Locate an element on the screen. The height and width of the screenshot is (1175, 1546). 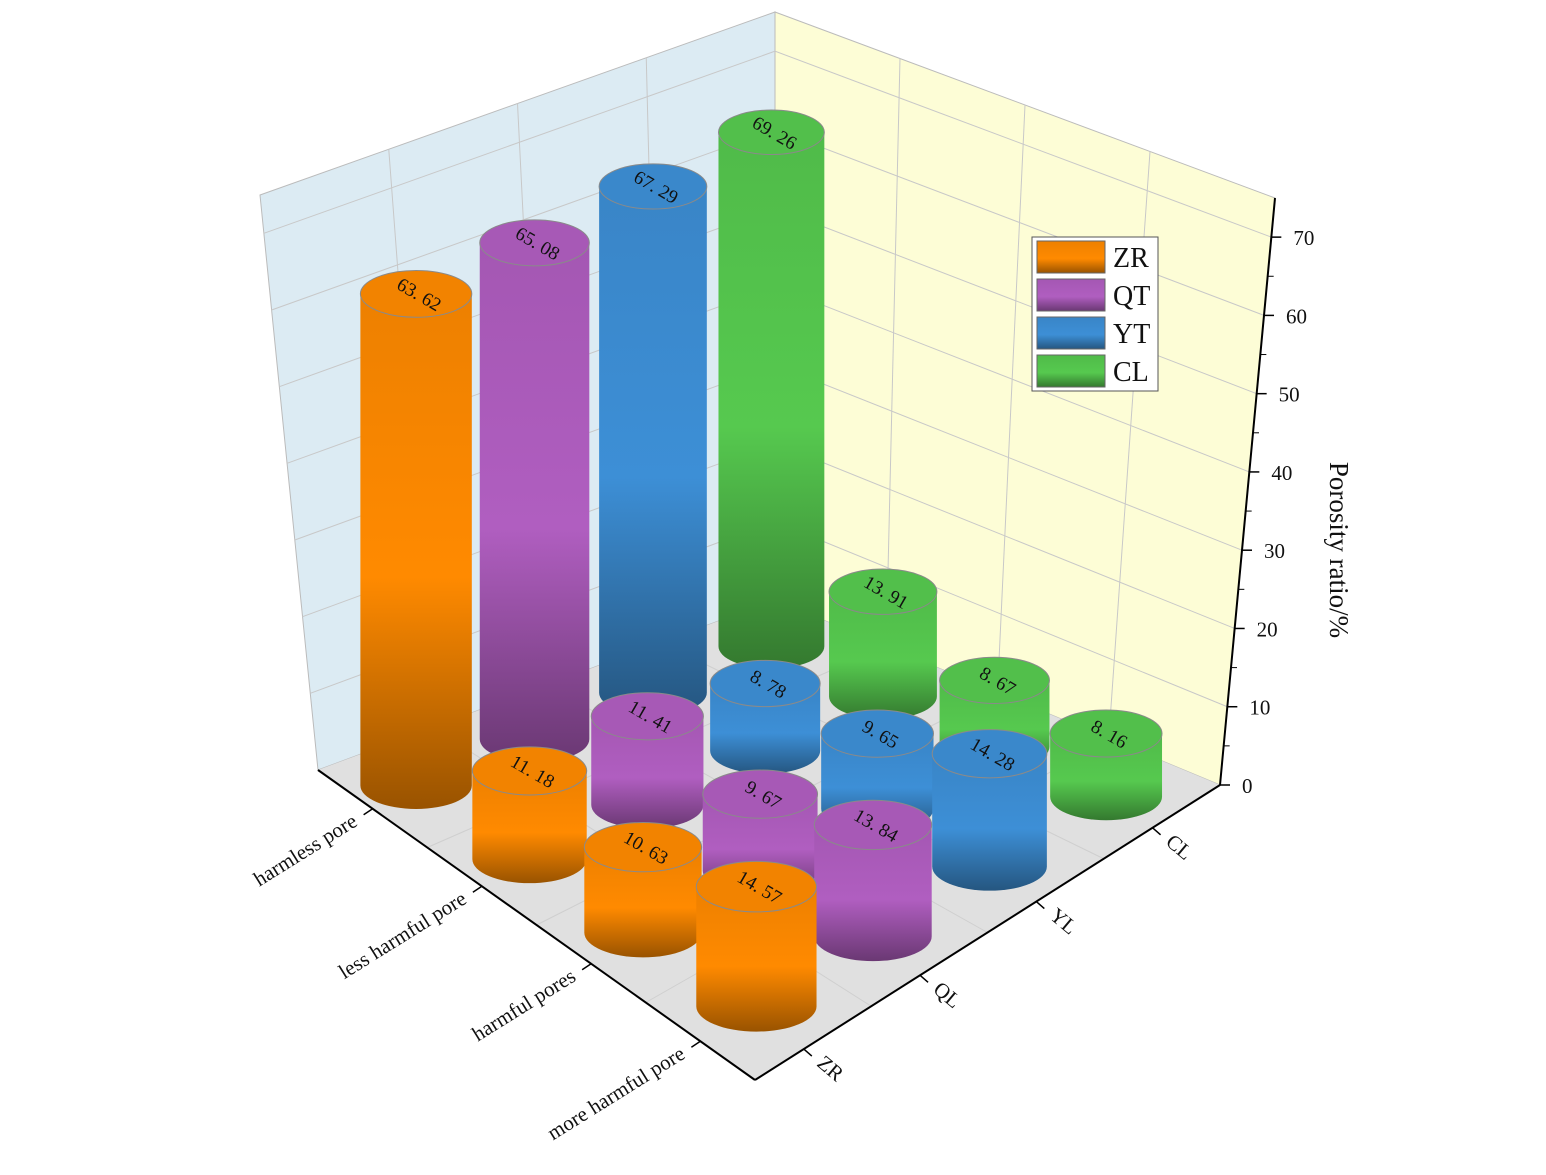
bar-ZR-3: 14. 57 is located at coordinates (756, 946).